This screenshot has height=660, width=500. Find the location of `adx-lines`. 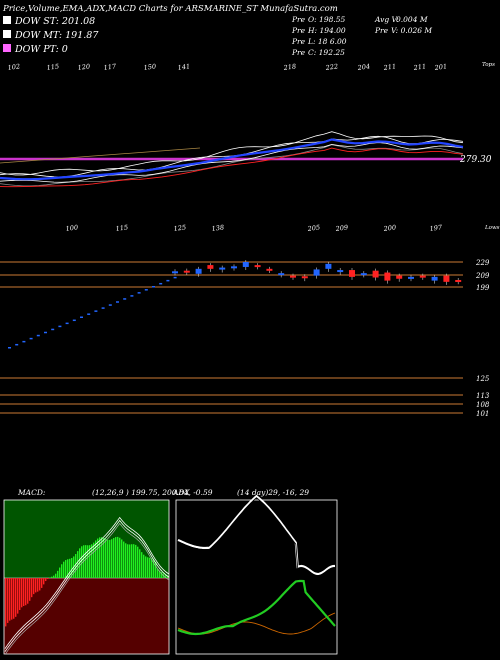

adx-lines is located at coordinates (256, 565).